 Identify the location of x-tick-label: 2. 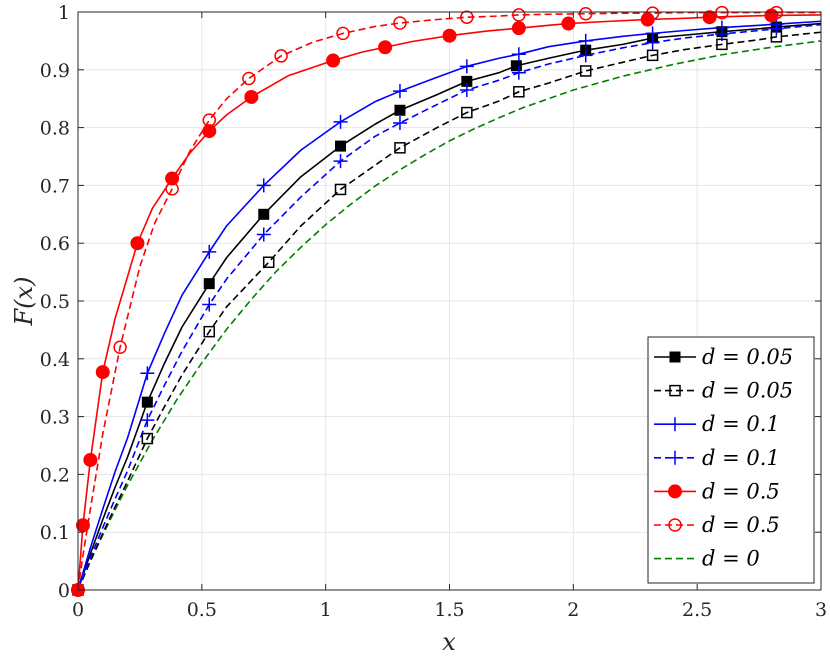
(573, 610).